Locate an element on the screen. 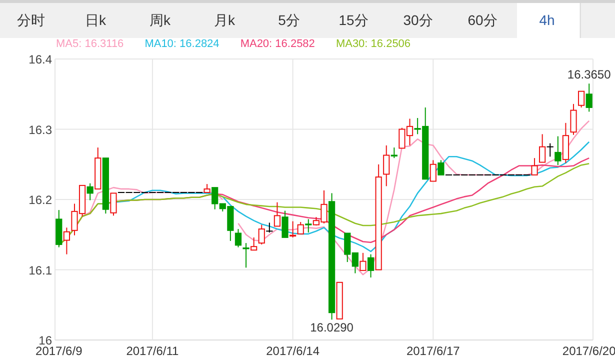  text: 5分 is located at coordinates (289, 20).